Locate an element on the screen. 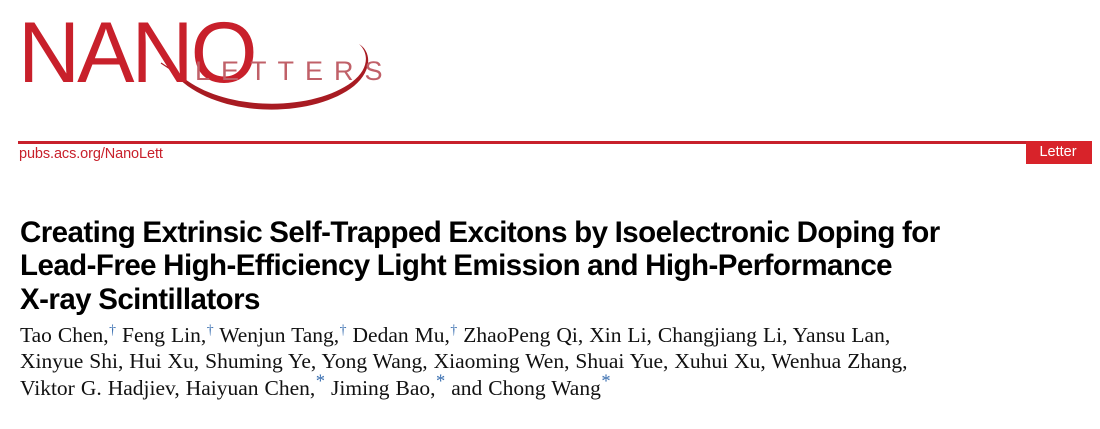 Image resolution: width=1100 pixels, height=429 pixels. author-names: Feng Lin, is located at coordinates (161, 335).